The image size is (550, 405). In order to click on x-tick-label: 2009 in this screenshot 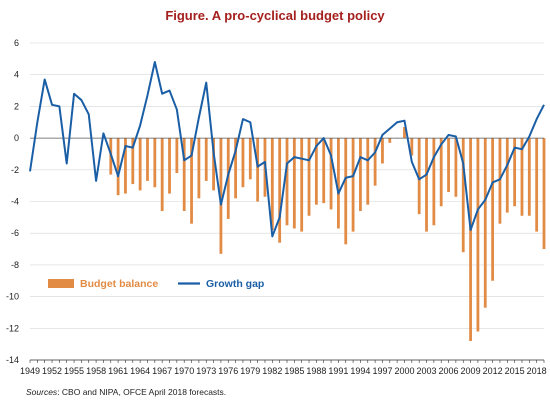, I will do `click(471, 371)`.